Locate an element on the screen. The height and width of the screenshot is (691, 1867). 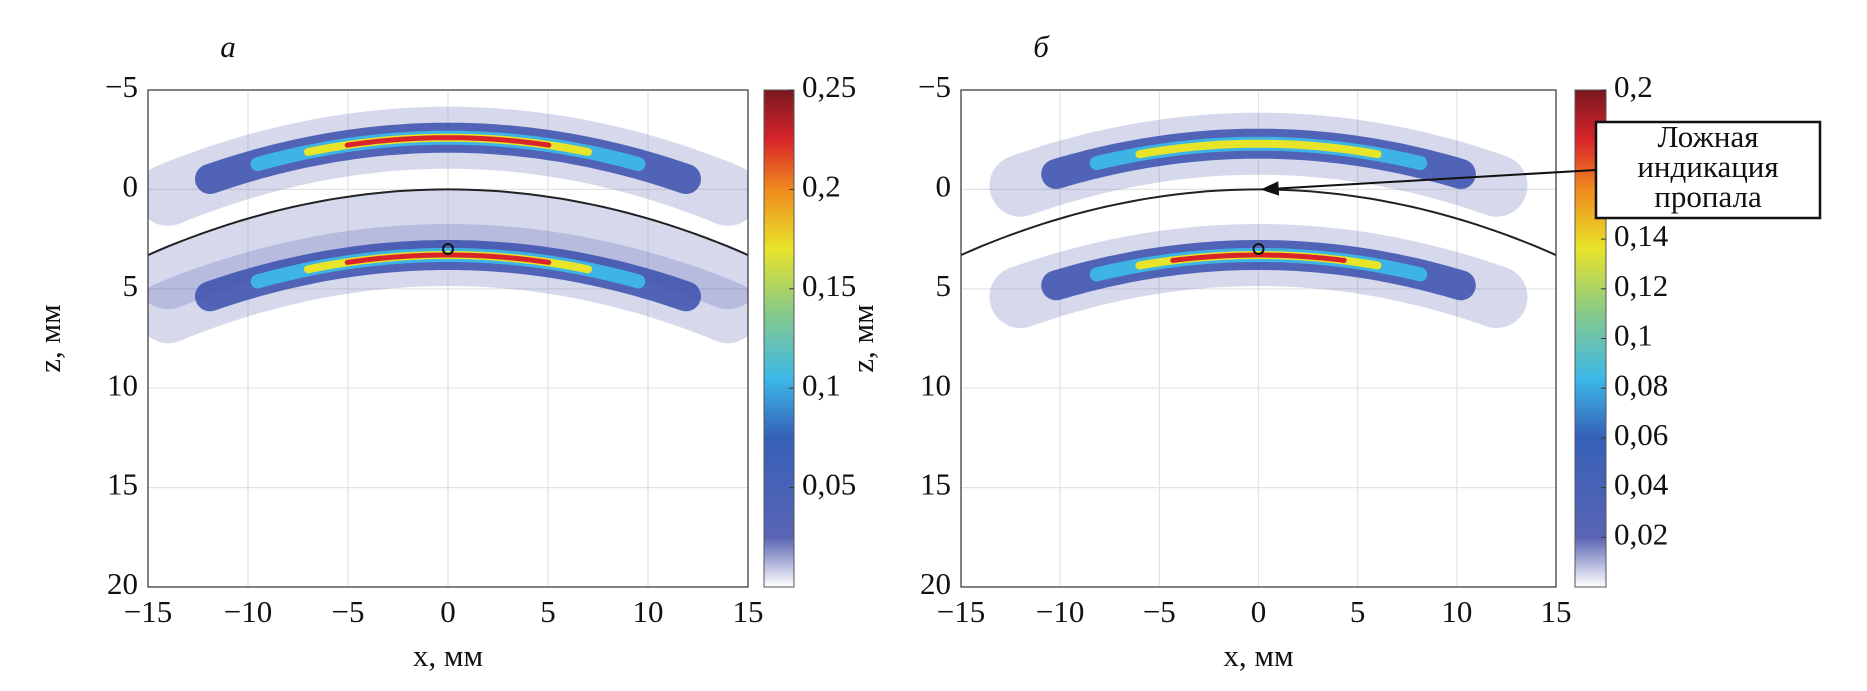
colorbar-tick-label: 0,04 is located at coordinates (1641, 484).